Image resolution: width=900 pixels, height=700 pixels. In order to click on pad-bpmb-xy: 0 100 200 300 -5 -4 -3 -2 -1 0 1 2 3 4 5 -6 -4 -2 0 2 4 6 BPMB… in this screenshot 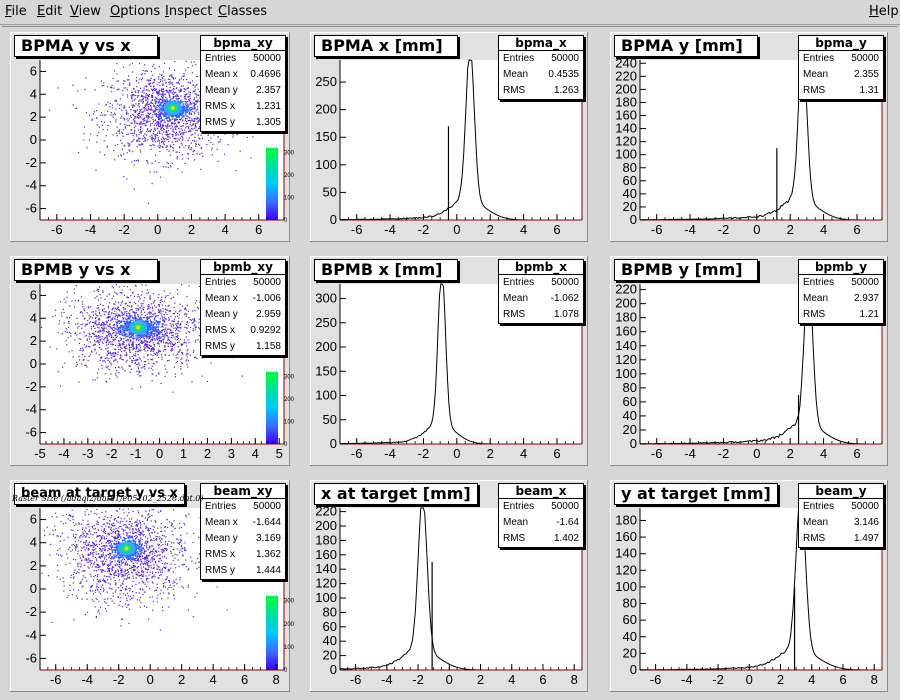, I will do `click(152, 361)`.